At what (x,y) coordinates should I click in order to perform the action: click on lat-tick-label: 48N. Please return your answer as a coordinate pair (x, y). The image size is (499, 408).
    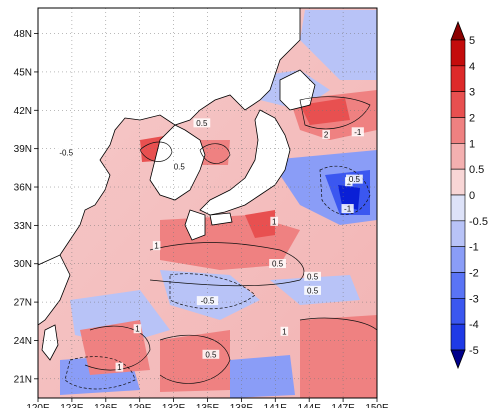
    Looking at the image, I should click on (23, 34).